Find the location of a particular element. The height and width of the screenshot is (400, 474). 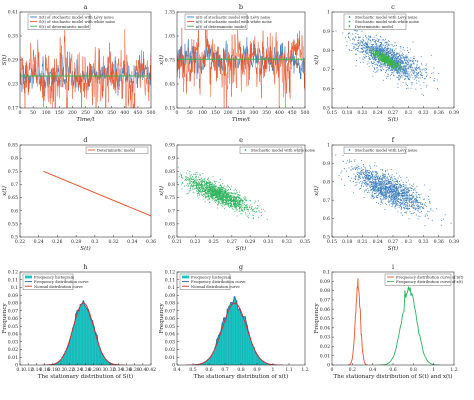

x-axis-label: Time/t is located at coordinates (85, 120).